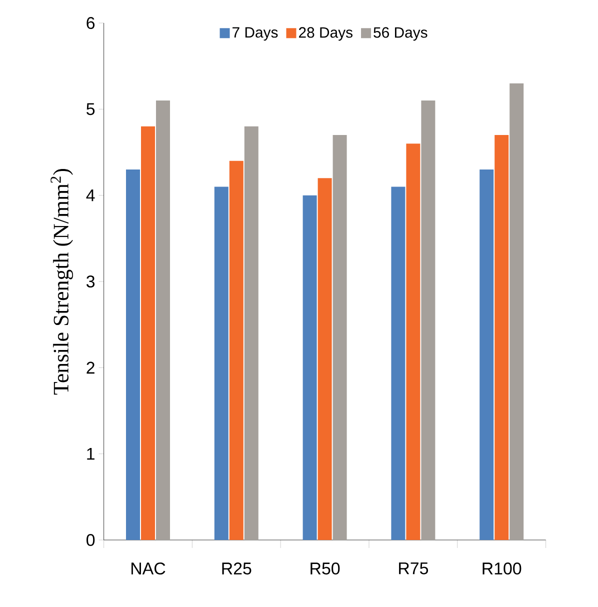  What do you see at coordinates (413, 568) in the screenshot?
I see `x-tick-label: R75` at bounding box center [413, 568].